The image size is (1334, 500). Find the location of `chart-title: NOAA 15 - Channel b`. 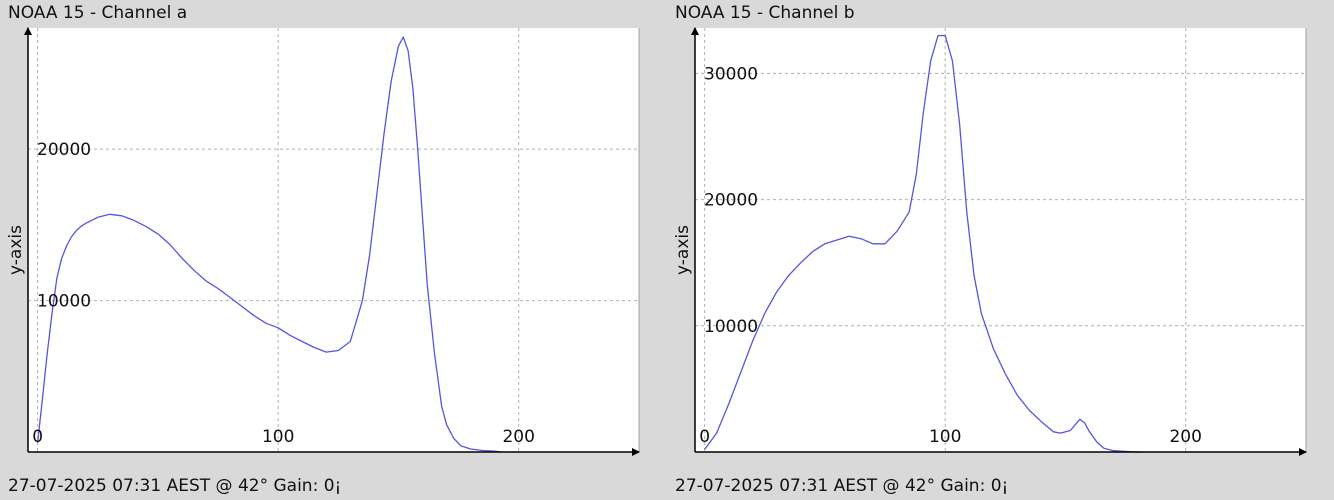

chart-title: NOAA 15 - Channel b is located at coordinates (765, 13).